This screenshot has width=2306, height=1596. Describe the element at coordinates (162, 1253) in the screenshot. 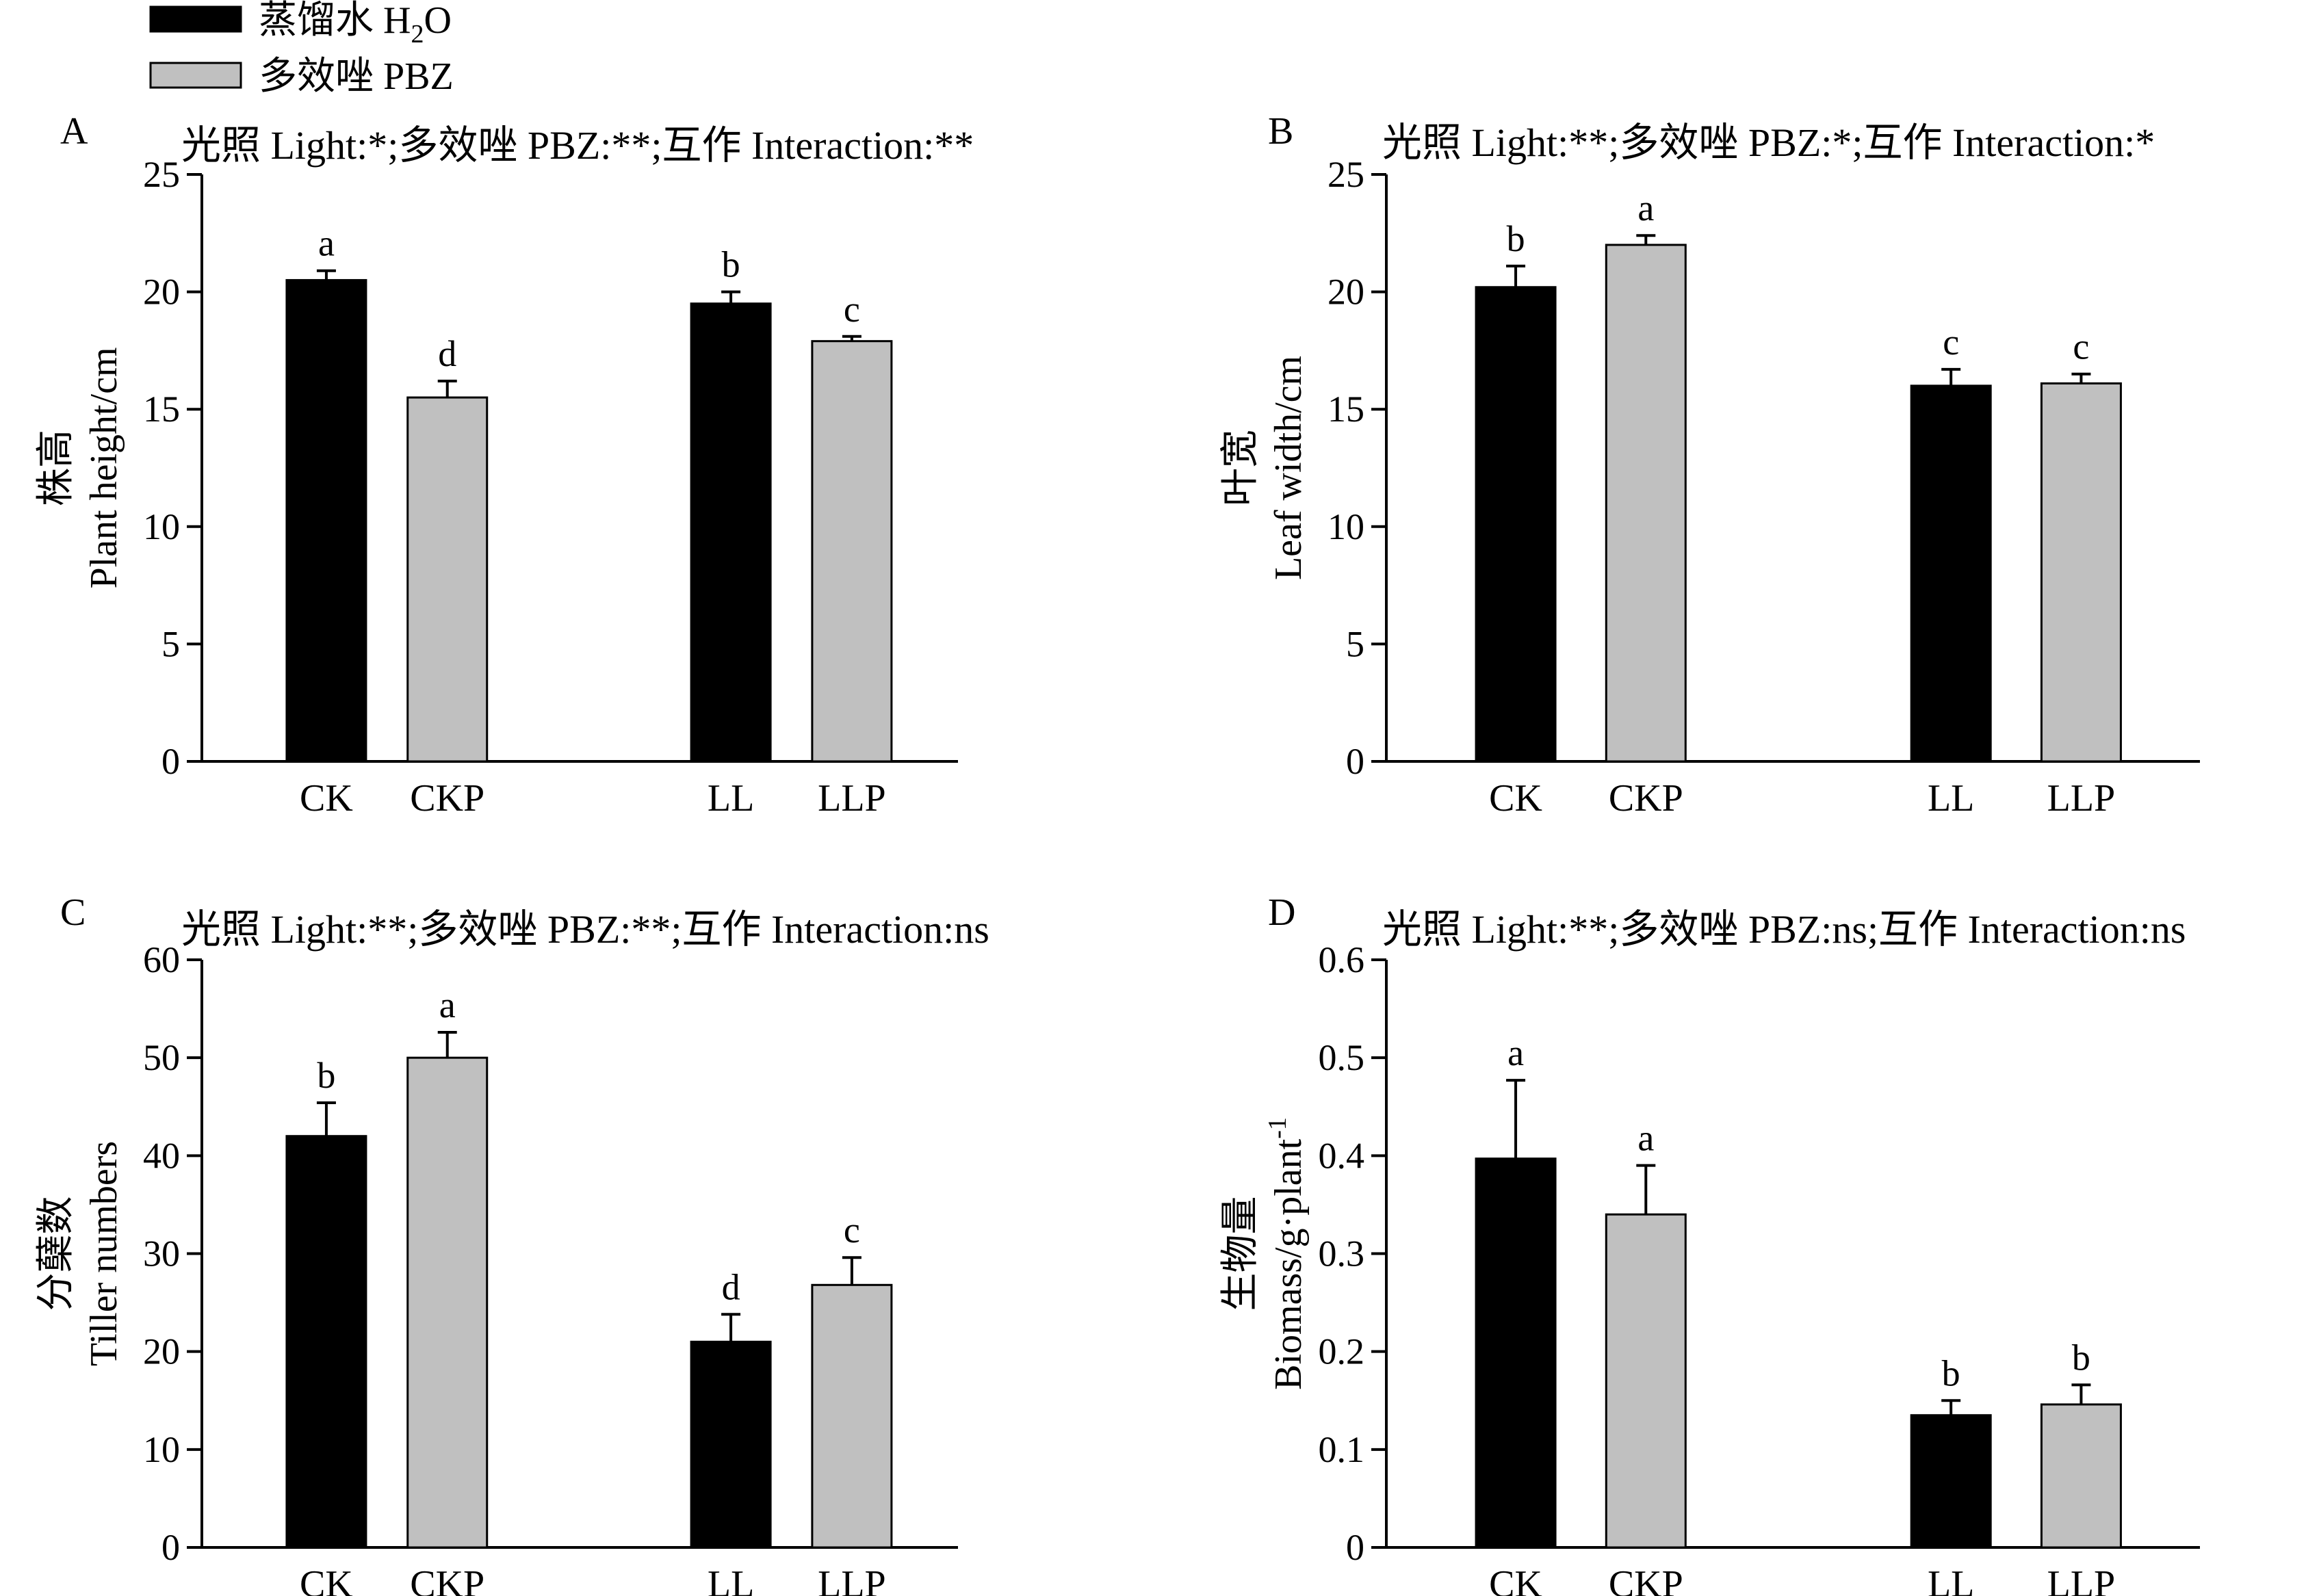

I see `y-tick-label: 30` at that location.